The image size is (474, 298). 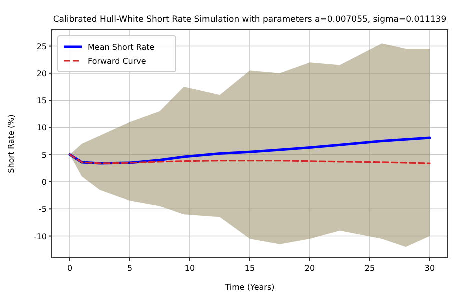 What do you see at coordinates (40, 237) in the screenshot?
I see `y-tick-label: -10` at bounding box center [40, 237].